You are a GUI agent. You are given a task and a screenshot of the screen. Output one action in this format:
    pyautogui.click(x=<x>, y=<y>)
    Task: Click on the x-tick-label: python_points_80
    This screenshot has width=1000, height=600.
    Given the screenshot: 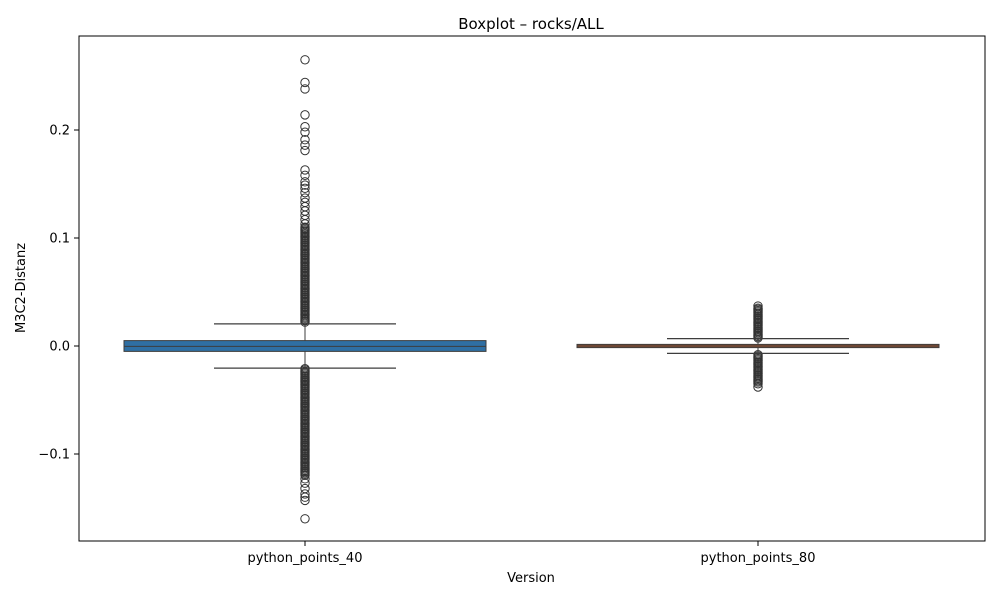 What is the action you would take?
    pyautogui.click(x=758, y=558)
    